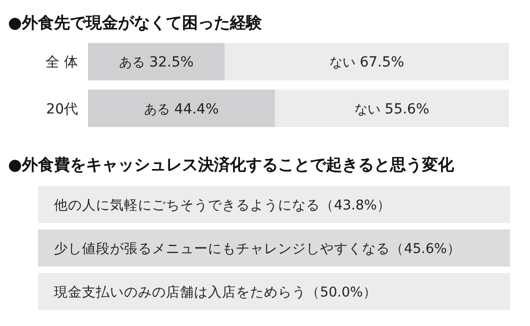 The width and height of the screenshot is (530, 326). What do you see at coordinates (135, 22) in the screenshot?
I see `chart-title: ●外食先で現金がなくて困った経験` at bounding box center [135, 22].